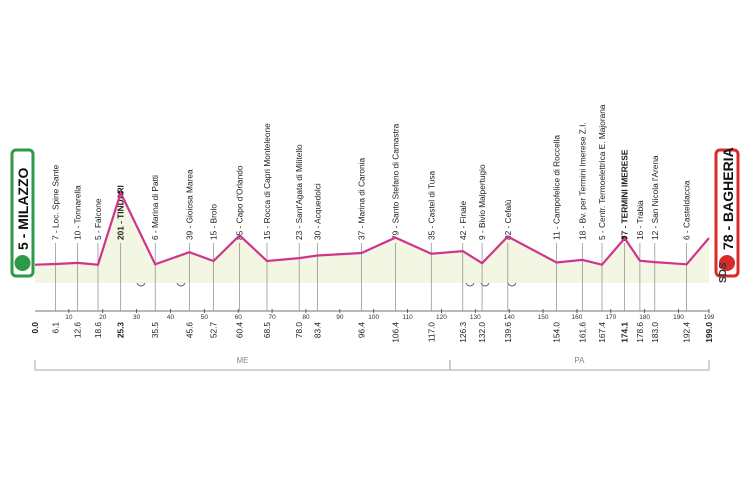 The height and width of the screenshot is (499, 750). I want to click on km-label: 68.5, so click(267, 330).